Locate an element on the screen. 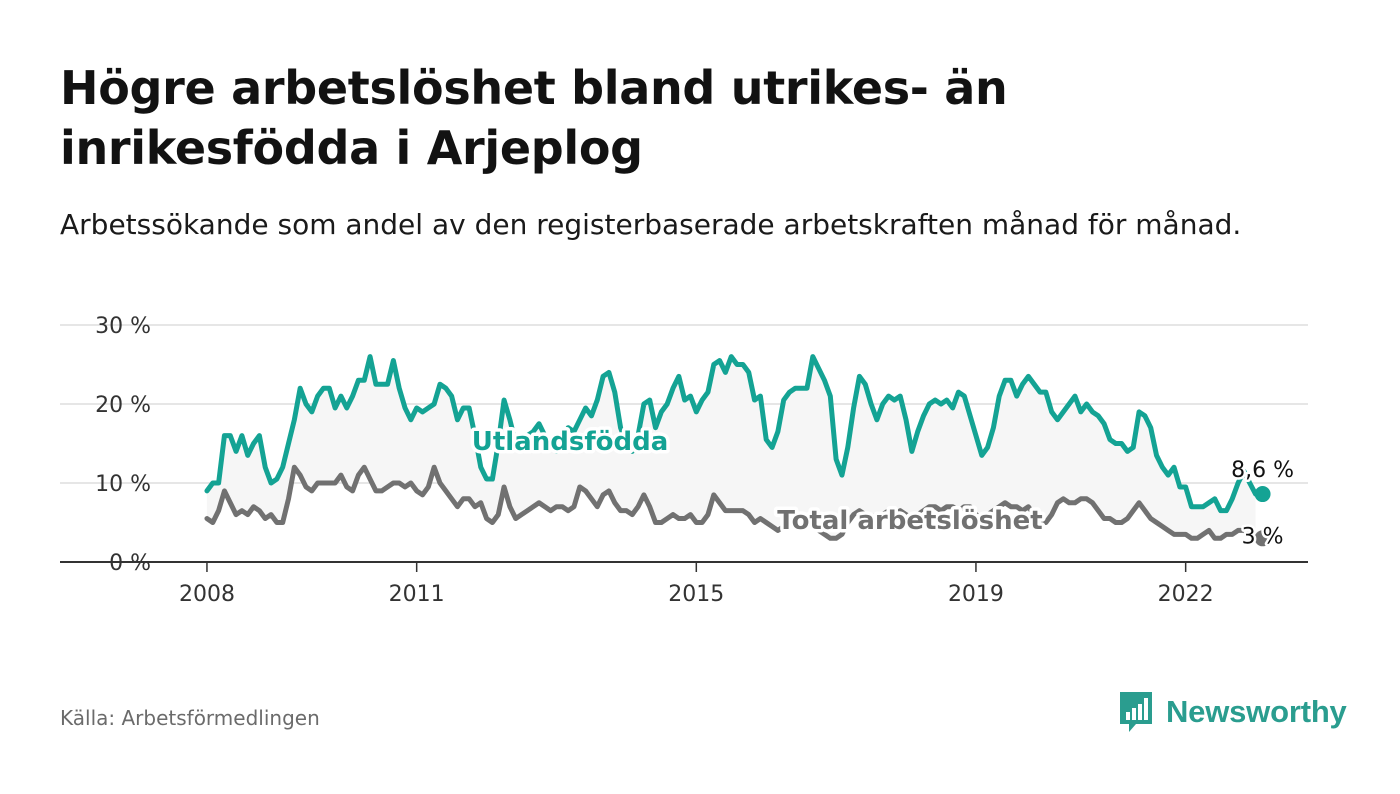 The height and width of the screenshot is (794, 1400). y-tick-label: 30 % is located at coordinates (123, 326).